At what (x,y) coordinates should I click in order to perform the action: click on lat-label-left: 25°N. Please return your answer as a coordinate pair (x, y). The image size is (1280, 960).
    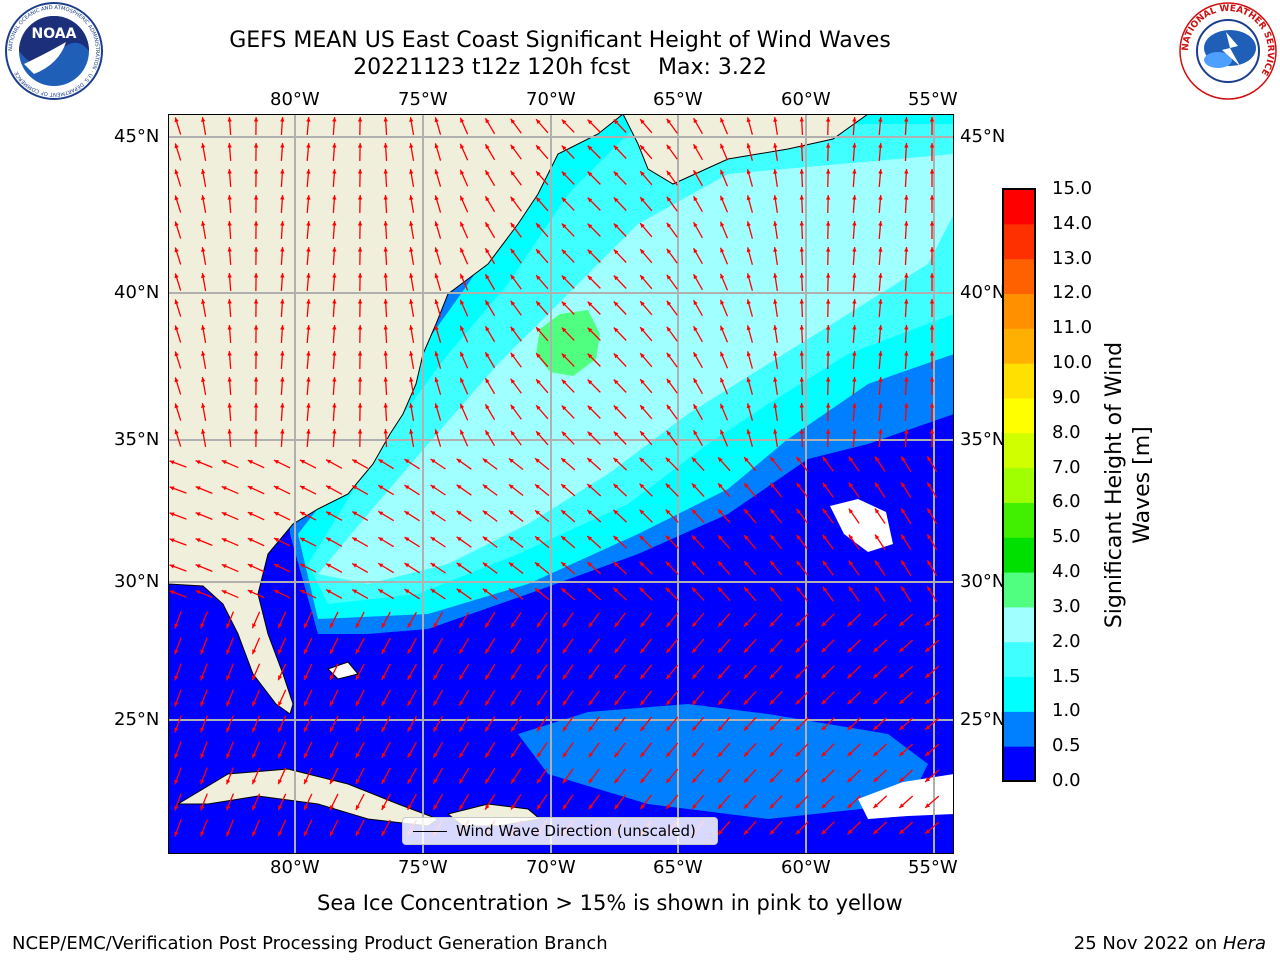
    Looking at the image, I should click on (137, 719).